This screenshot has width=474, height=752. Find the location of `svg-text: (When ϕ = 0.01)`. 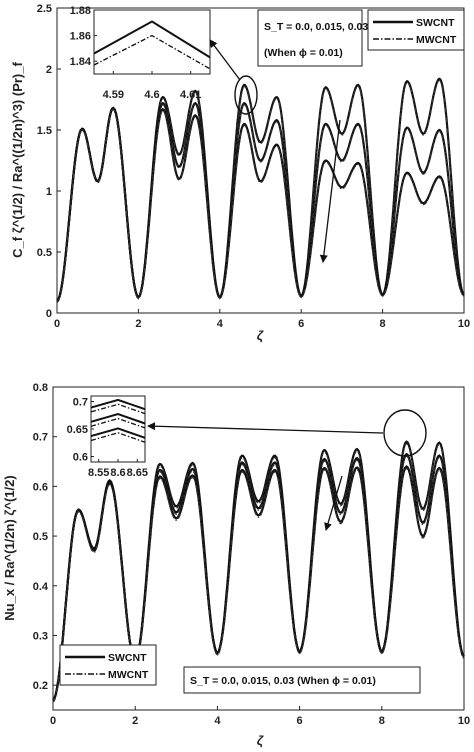

svg-text: (When ϕ = 0.01) is located at coordinates (303, 53).